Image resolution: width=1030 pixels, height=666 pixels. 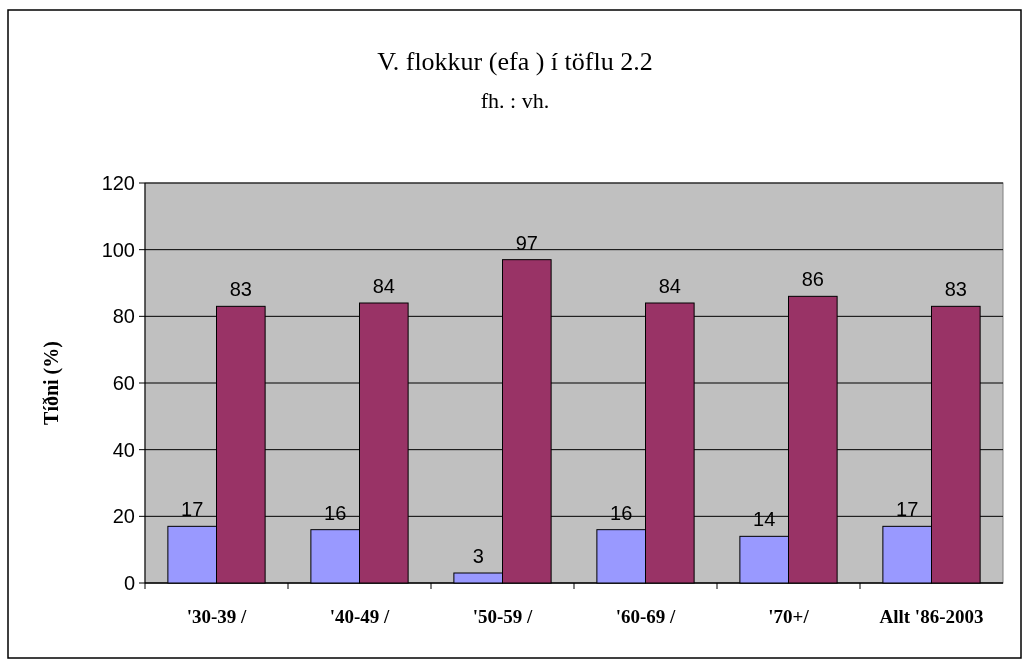 What do you see at coordinates (646, 616) in the screenshot?
I see `x-tick-label: '60-69 /` at bounding box center [646, 616].